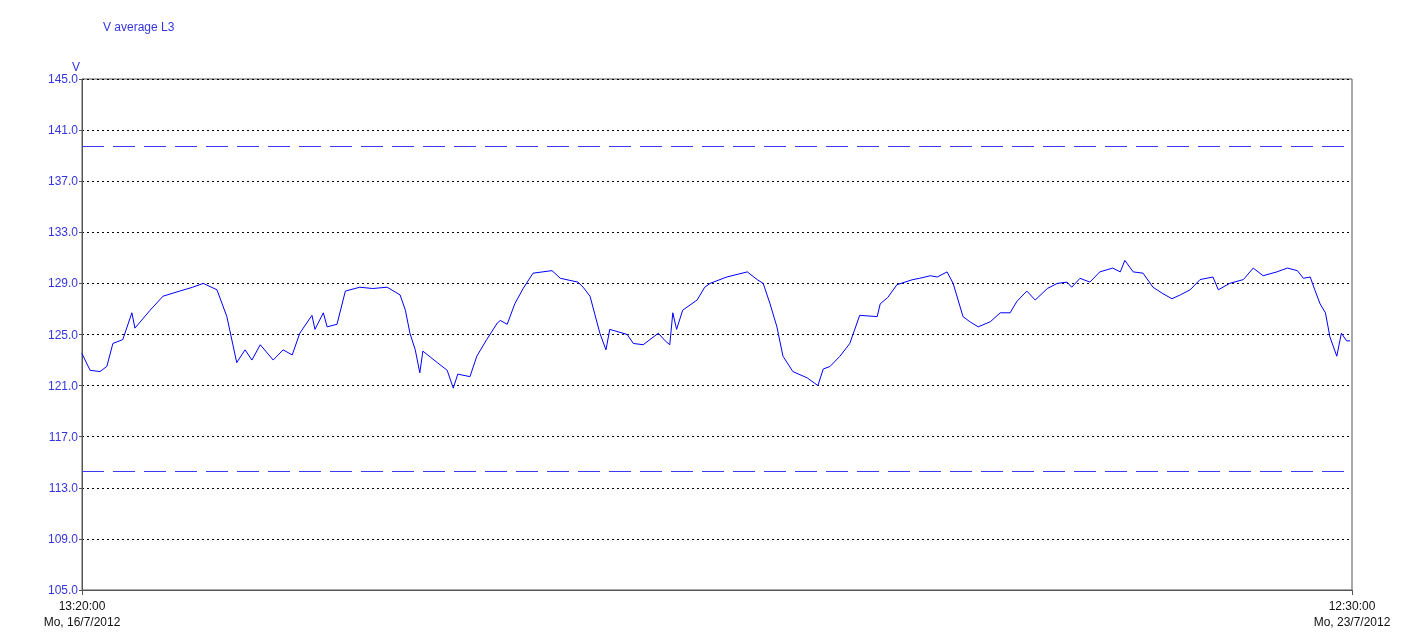 This screenshot has height=639, width=1413. I want to click on x-tick-label: 12:30:00 Mo, 23/7/2012, so click(1352, 614).